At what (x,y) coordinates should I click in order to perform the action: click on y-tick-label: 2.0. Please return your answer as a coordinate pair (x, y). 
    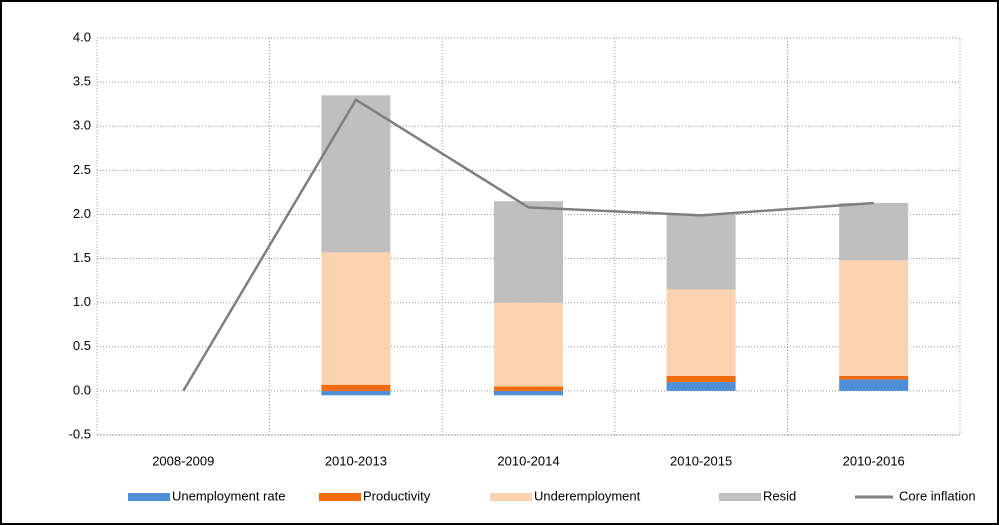
    Looking at the image, I should click on (82, 213).